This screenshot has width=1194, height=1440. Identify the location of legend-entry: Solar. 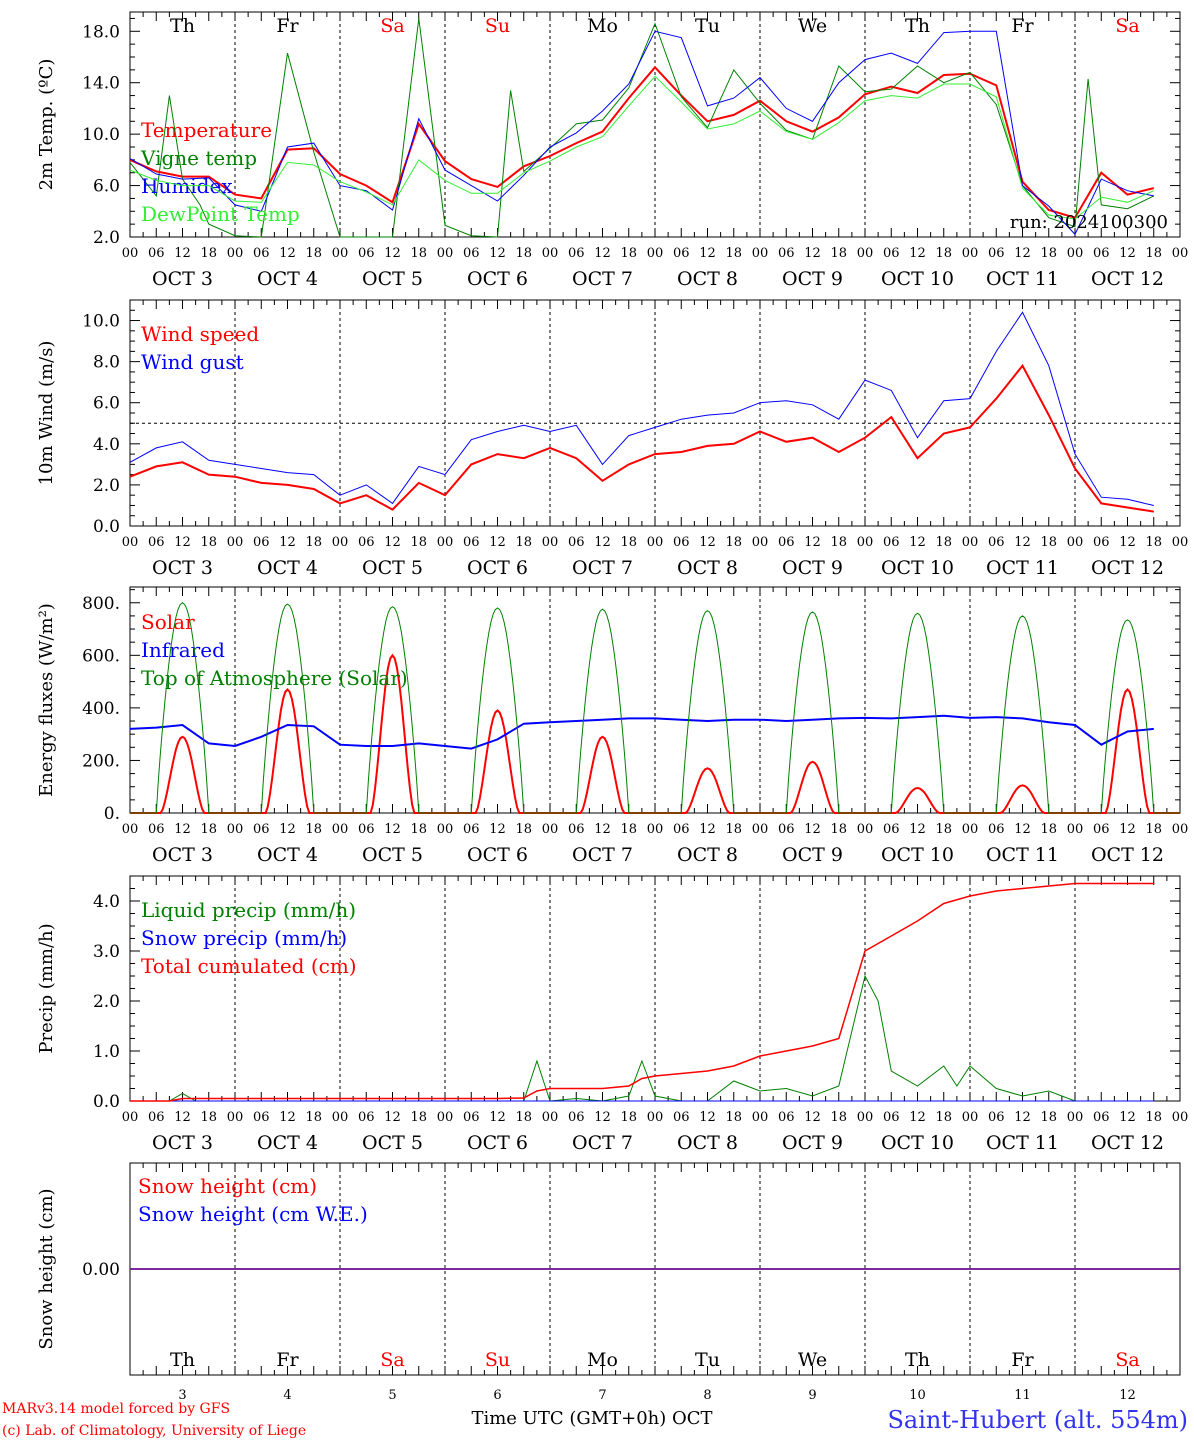
(168, 622).